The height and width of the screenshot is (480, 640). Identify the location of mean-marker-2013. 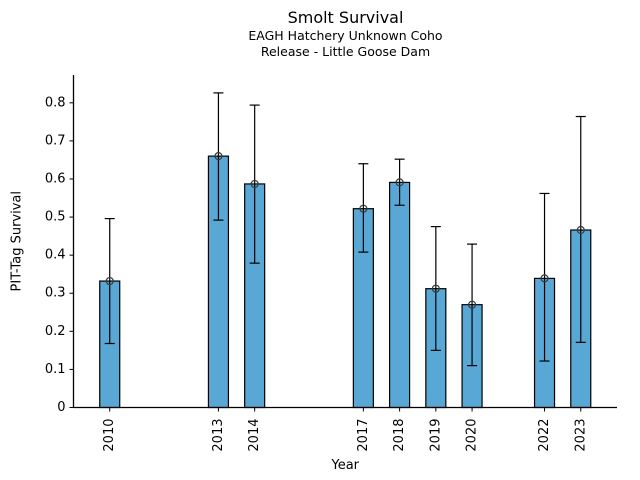
(218, 156).